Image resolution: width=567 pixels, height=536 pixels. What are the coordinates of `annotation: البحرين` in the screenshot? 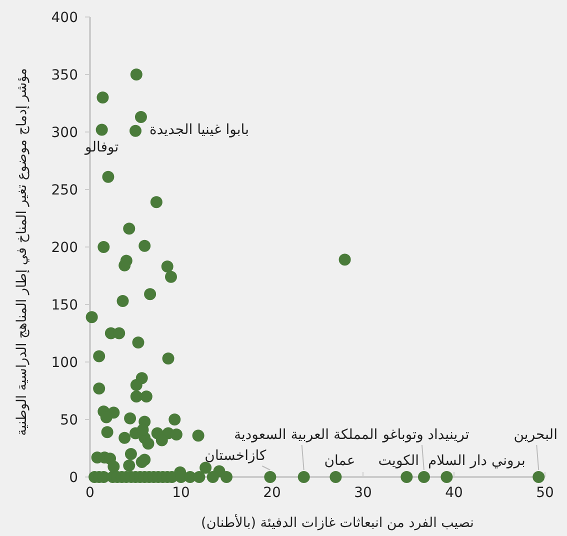 It's located at (536, 435).